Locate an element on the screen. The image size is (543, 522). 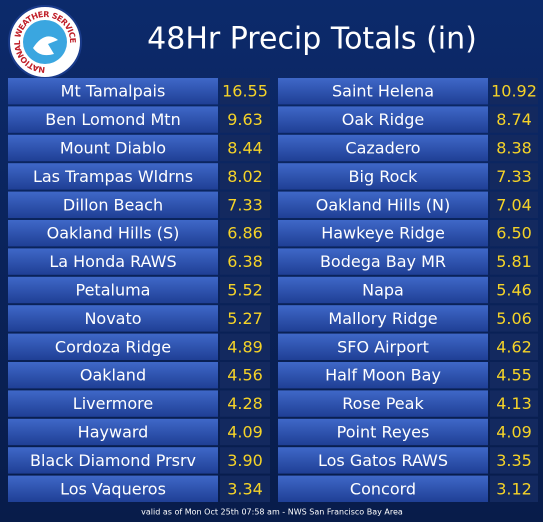
precip-value: 4.56 is located at coordinates (245, 375).